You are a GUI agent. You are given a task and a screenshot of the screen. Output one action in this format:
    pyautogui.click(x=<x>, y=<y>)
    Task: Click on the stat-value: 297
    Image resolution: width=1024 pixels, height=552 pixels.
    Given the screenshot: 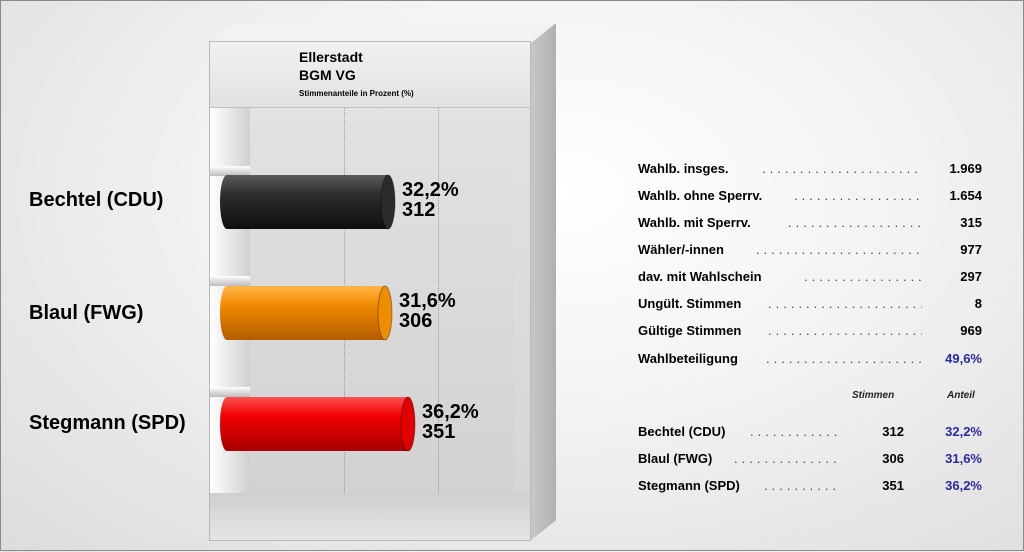 What is the action you would take?
    pyautogui.click(x=971, y=276)
    